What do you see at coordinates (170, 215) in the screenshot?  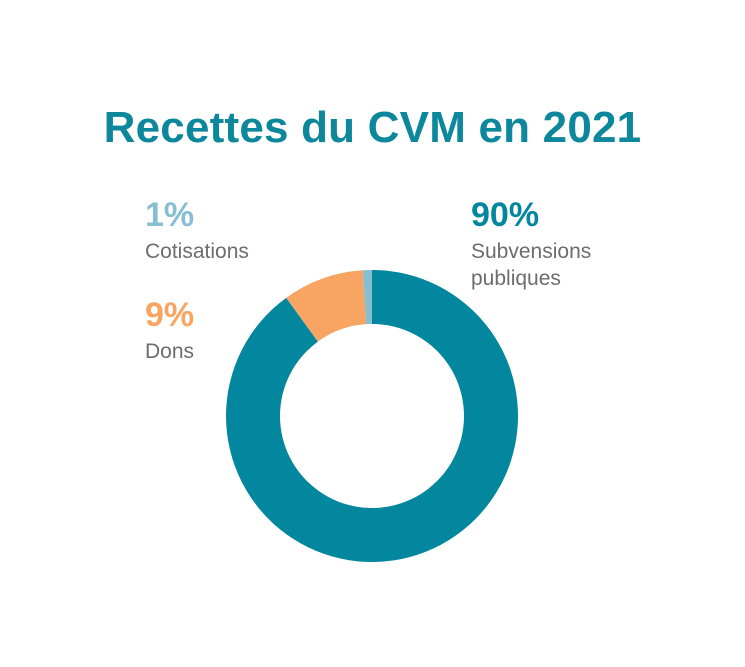 I see `legend-value-cotisations: 1%` at bounding box center [170, 215].